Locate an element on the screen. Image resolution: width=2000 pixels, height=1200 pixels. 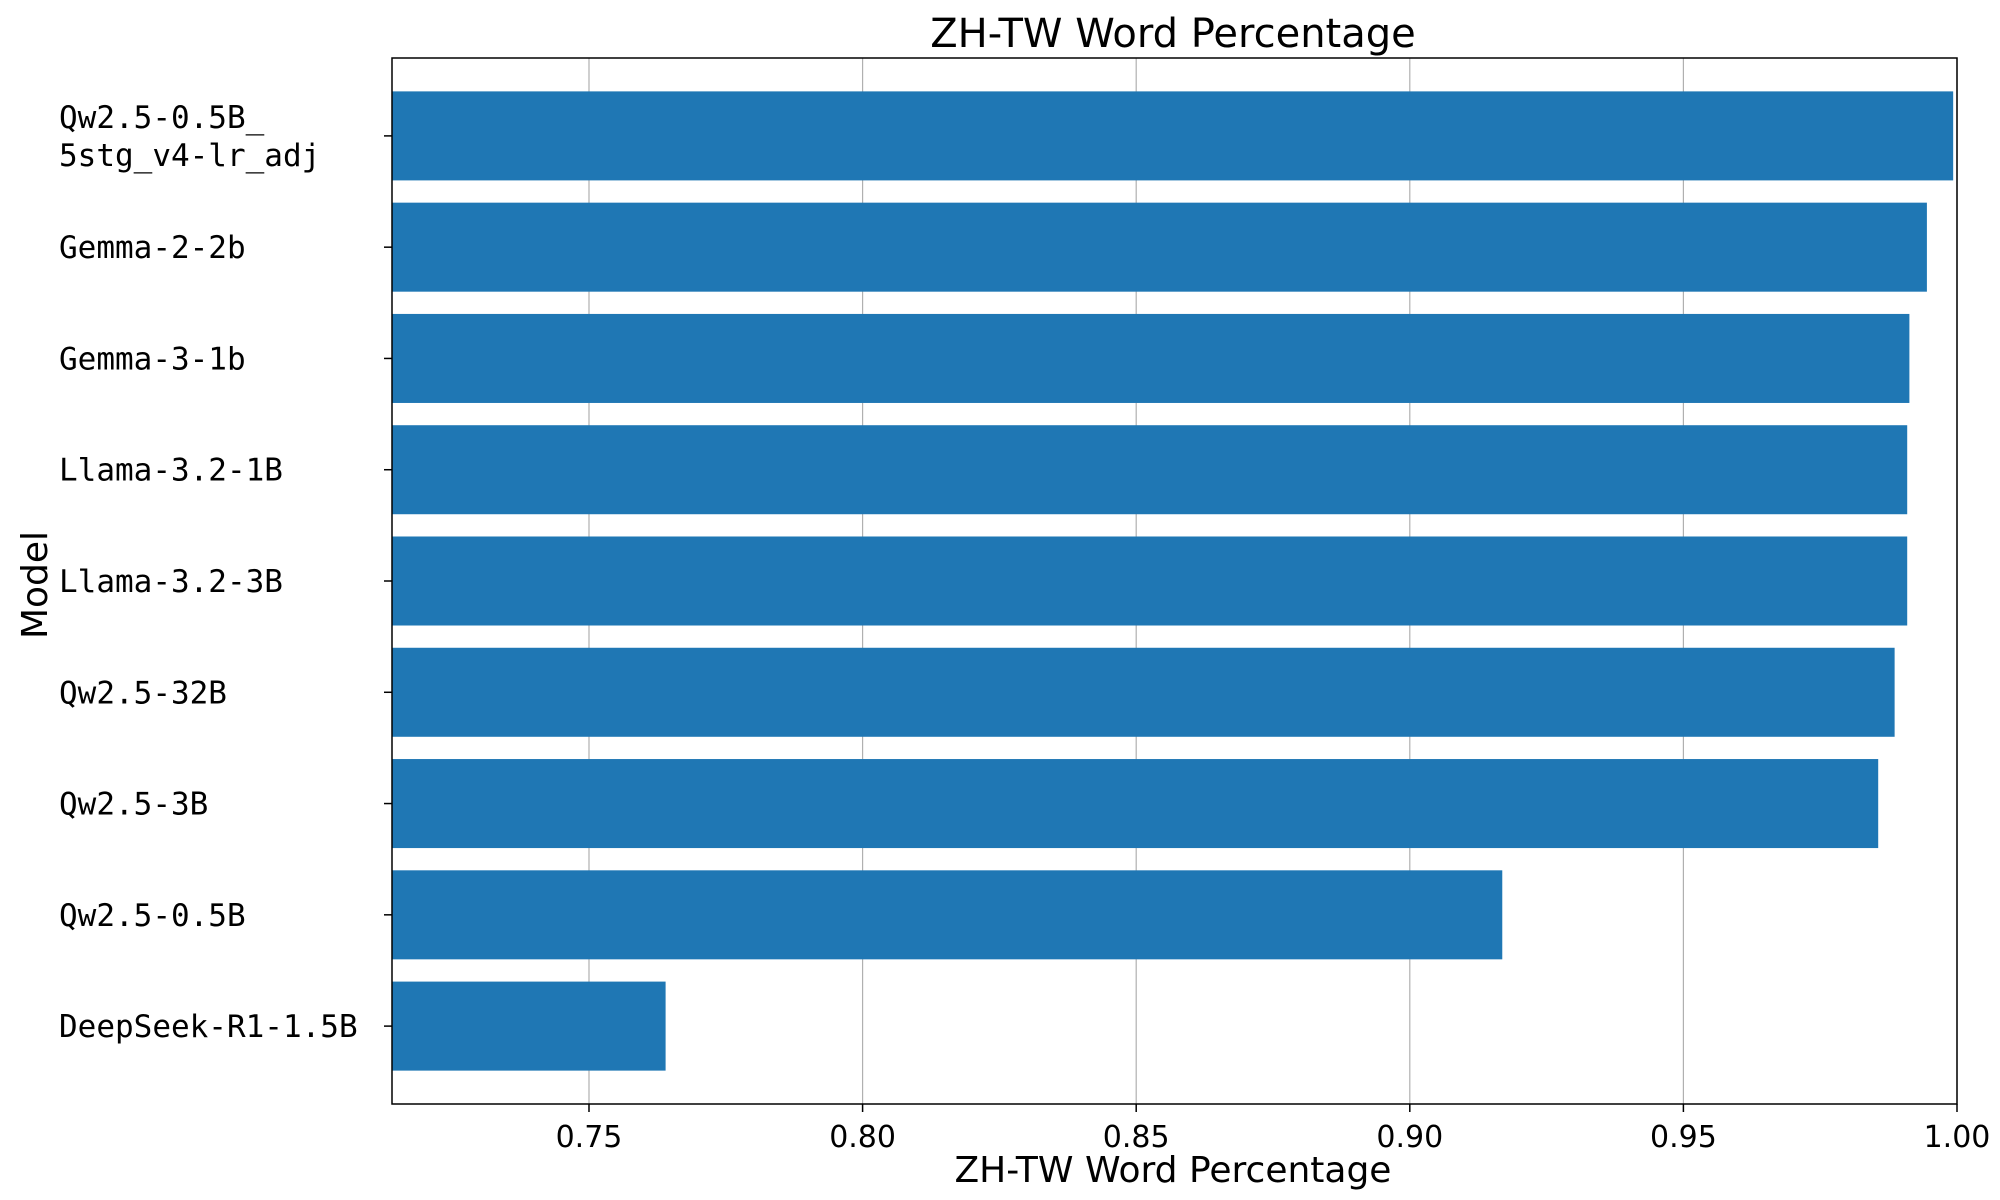
y-tick-label: Qw2.5-0.5B_ 5stg_v4-lr_adj is located at coordinates (189, 137).